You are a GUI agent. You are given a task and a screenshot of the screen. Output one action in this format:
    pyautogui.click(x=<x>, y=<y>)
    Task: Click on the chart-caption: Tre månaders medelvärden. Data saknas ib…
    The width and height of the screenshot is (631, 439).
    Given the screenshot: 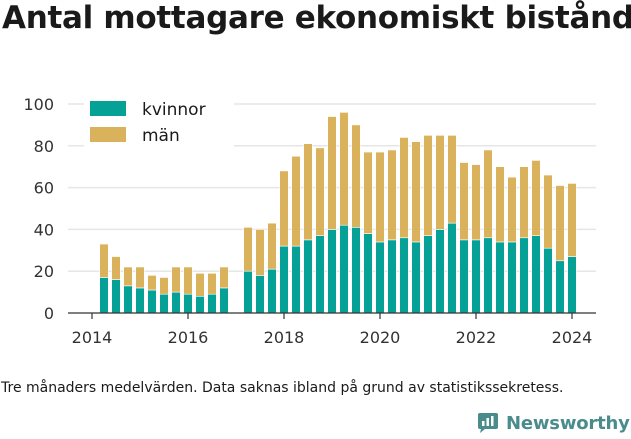 What is the action you would take?
    pyautogui.click(x=282, y=388)
    